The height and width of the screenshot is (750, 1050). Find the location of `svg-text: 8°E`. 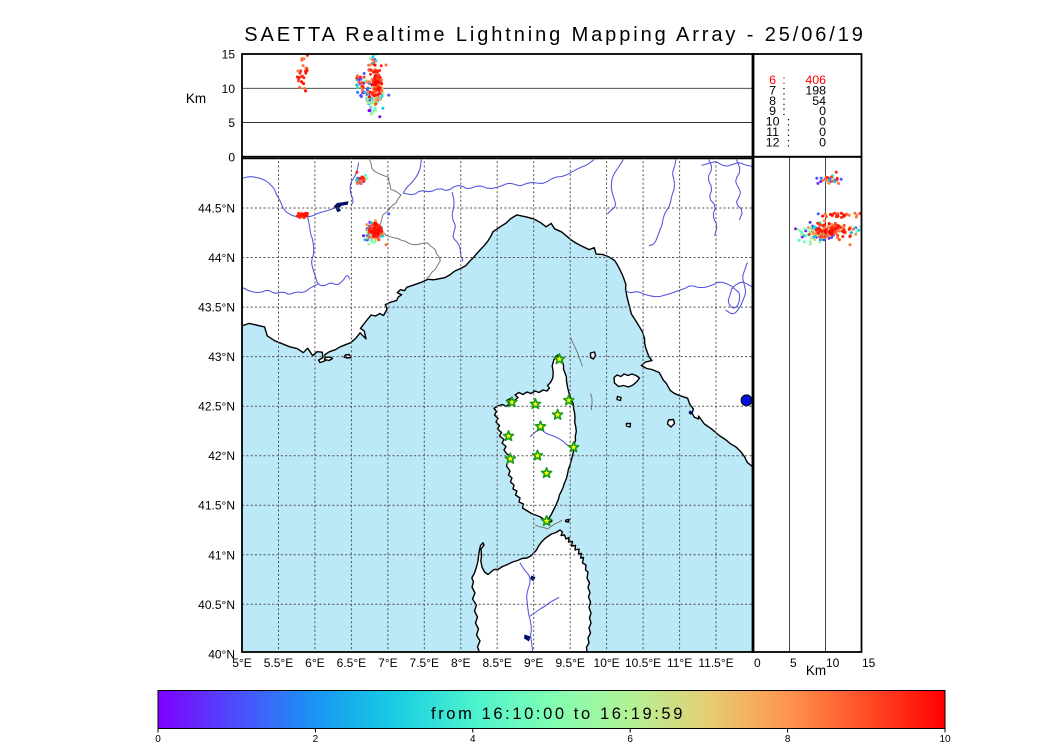

svg-text: 8°E is located at coordinates (460, 663).